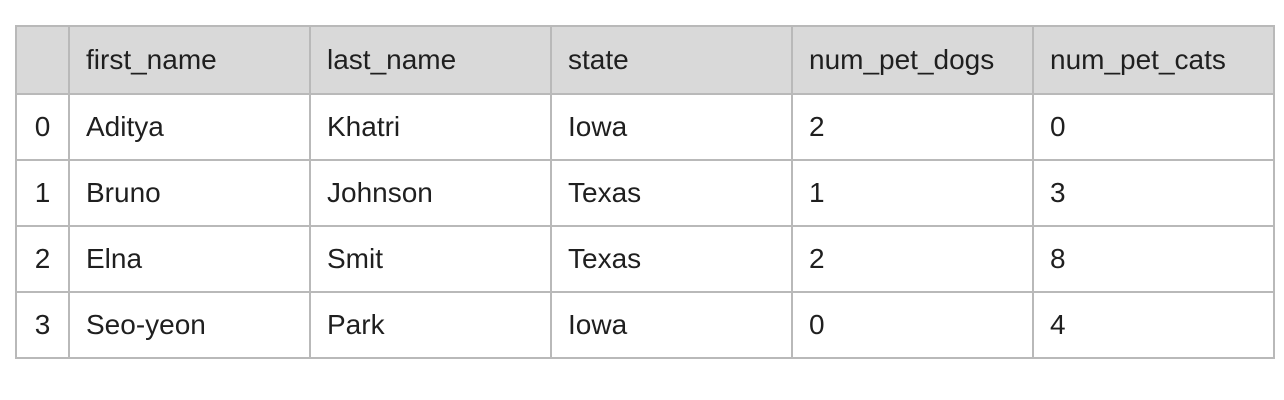 This screenshot has height=400, width=1284. Describe the element at coordinates (189, 193) in the screenshot. I see `cell-first-name: Bruno` at that location.